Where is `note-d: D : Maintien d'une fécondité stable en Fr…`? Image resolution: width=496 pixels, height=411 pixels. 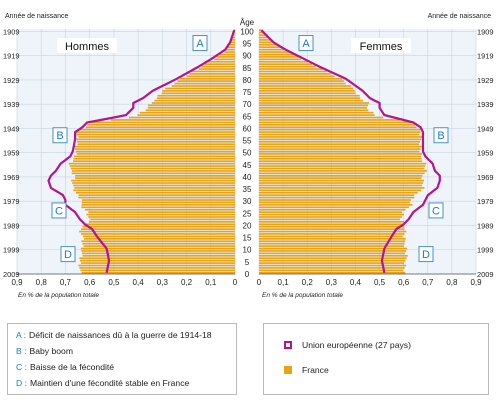 note-d: D : Maintien d'une fécondité stable en Fr… is located at coordinates (103, 383).